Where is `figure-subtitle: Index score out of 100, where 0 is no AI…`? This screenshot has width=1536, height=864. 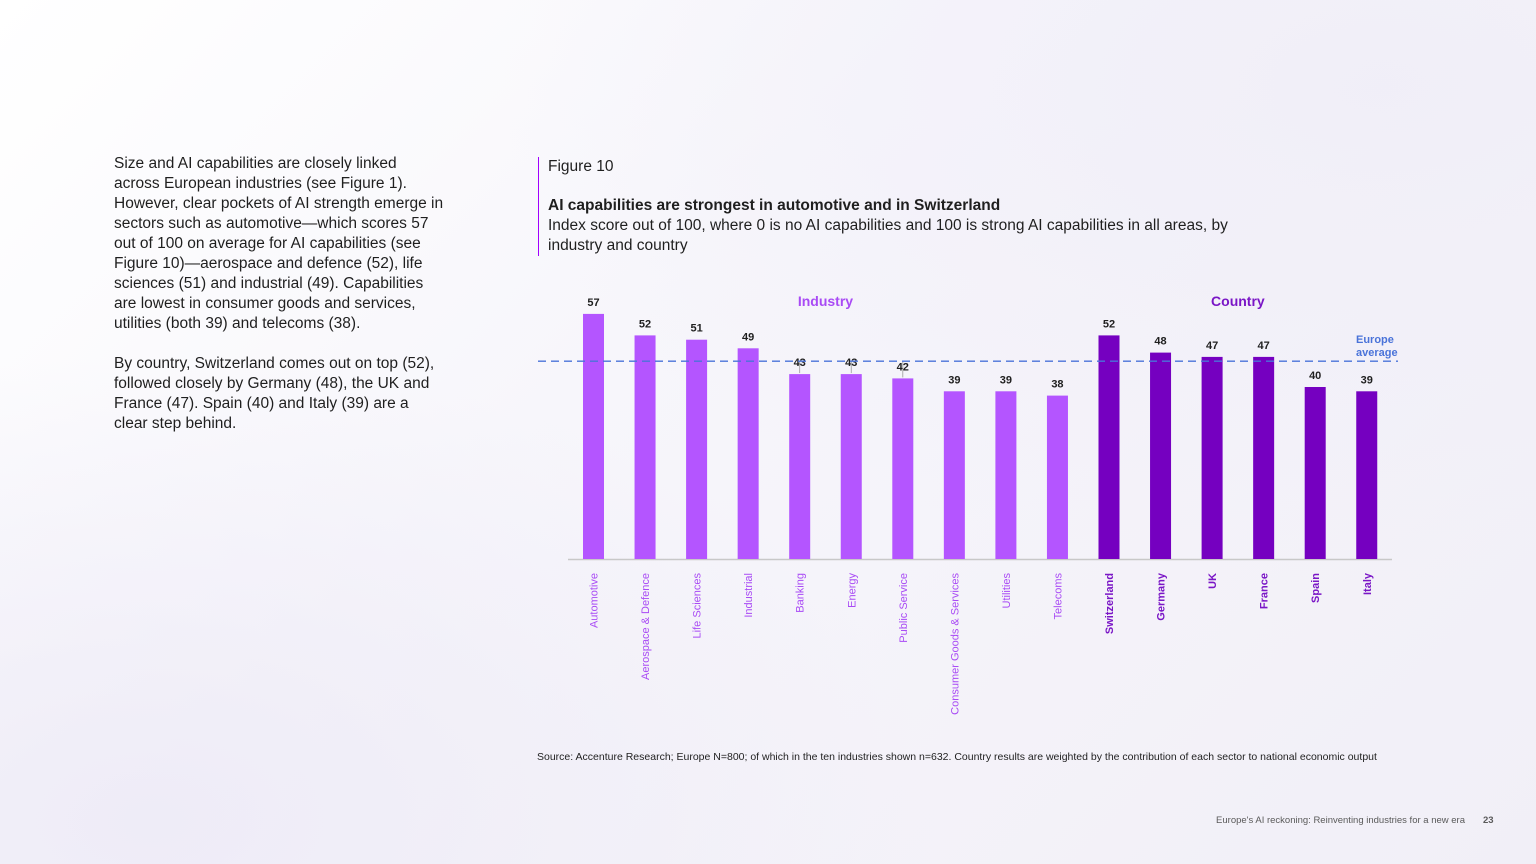
figure-subtitle: Index score out of 100, where 0 is no AI… is located at coordinates (888, 235).